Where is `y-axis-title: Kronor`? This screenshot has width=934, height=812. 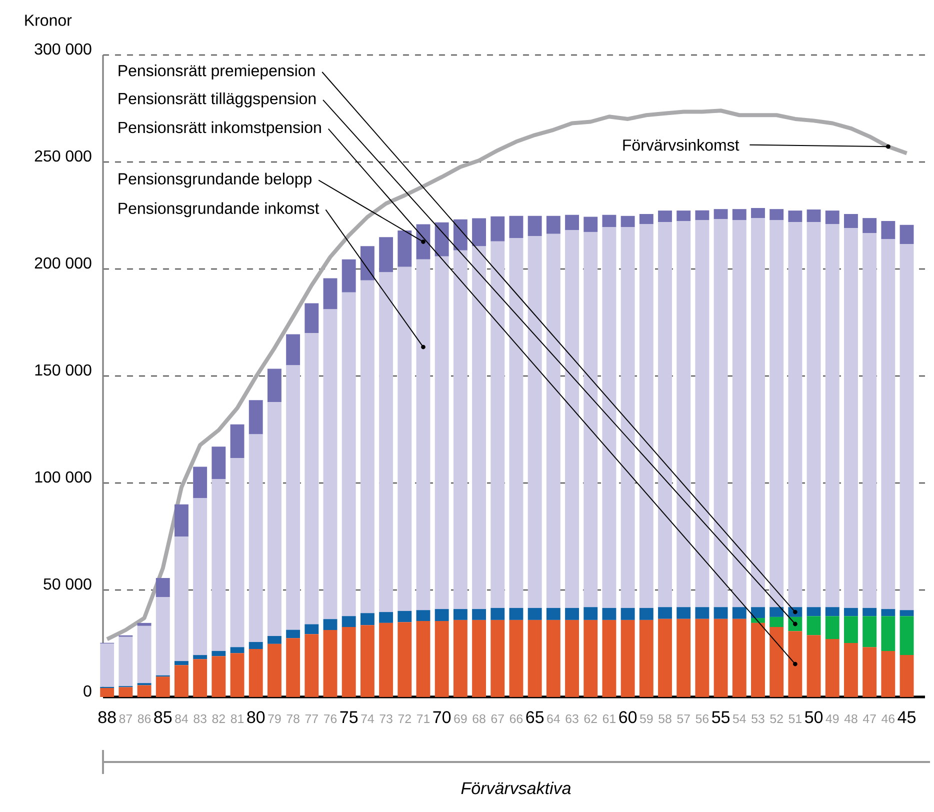
y-axis-title: Kronor is located at coordinates (48, 20).